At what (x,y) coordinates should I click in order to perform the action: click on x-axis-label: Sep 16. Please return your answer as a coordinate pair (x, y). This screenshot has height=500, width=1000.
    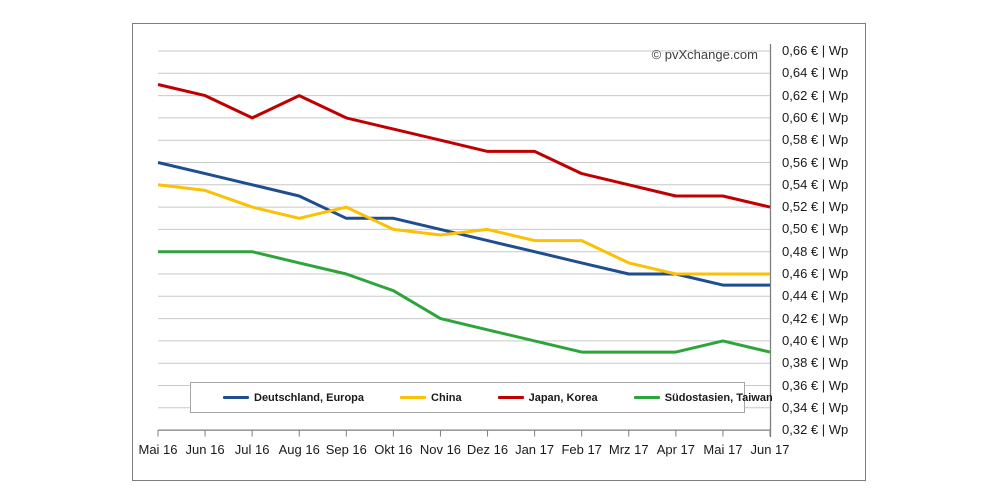
    Looking at the image, I should click on (346, 449).